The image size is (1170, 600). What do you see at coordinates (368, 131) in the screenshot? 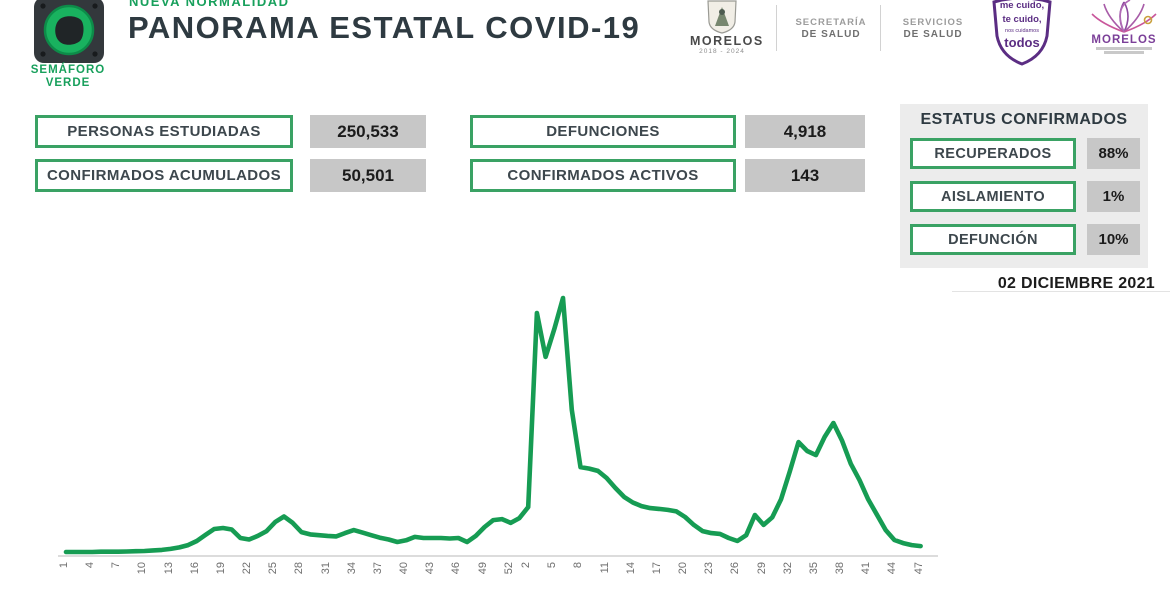
I see `stat-value-personas-estudiadas: 250,533` at bounding box center [368, 131].